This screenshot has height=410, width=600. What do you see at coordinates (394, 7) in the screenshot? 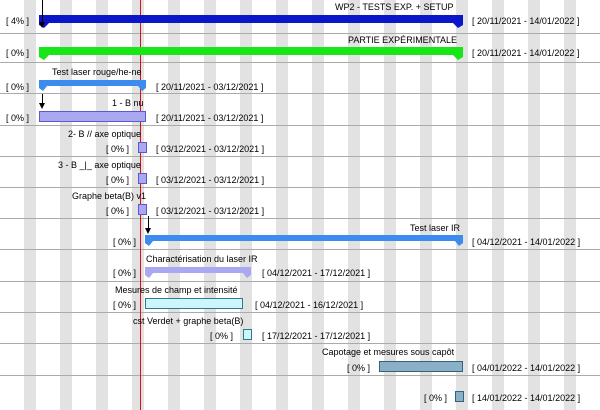
I see `task-label: WP2 - TESTS EXP. + SETUP` at bounding box center [394, 7].